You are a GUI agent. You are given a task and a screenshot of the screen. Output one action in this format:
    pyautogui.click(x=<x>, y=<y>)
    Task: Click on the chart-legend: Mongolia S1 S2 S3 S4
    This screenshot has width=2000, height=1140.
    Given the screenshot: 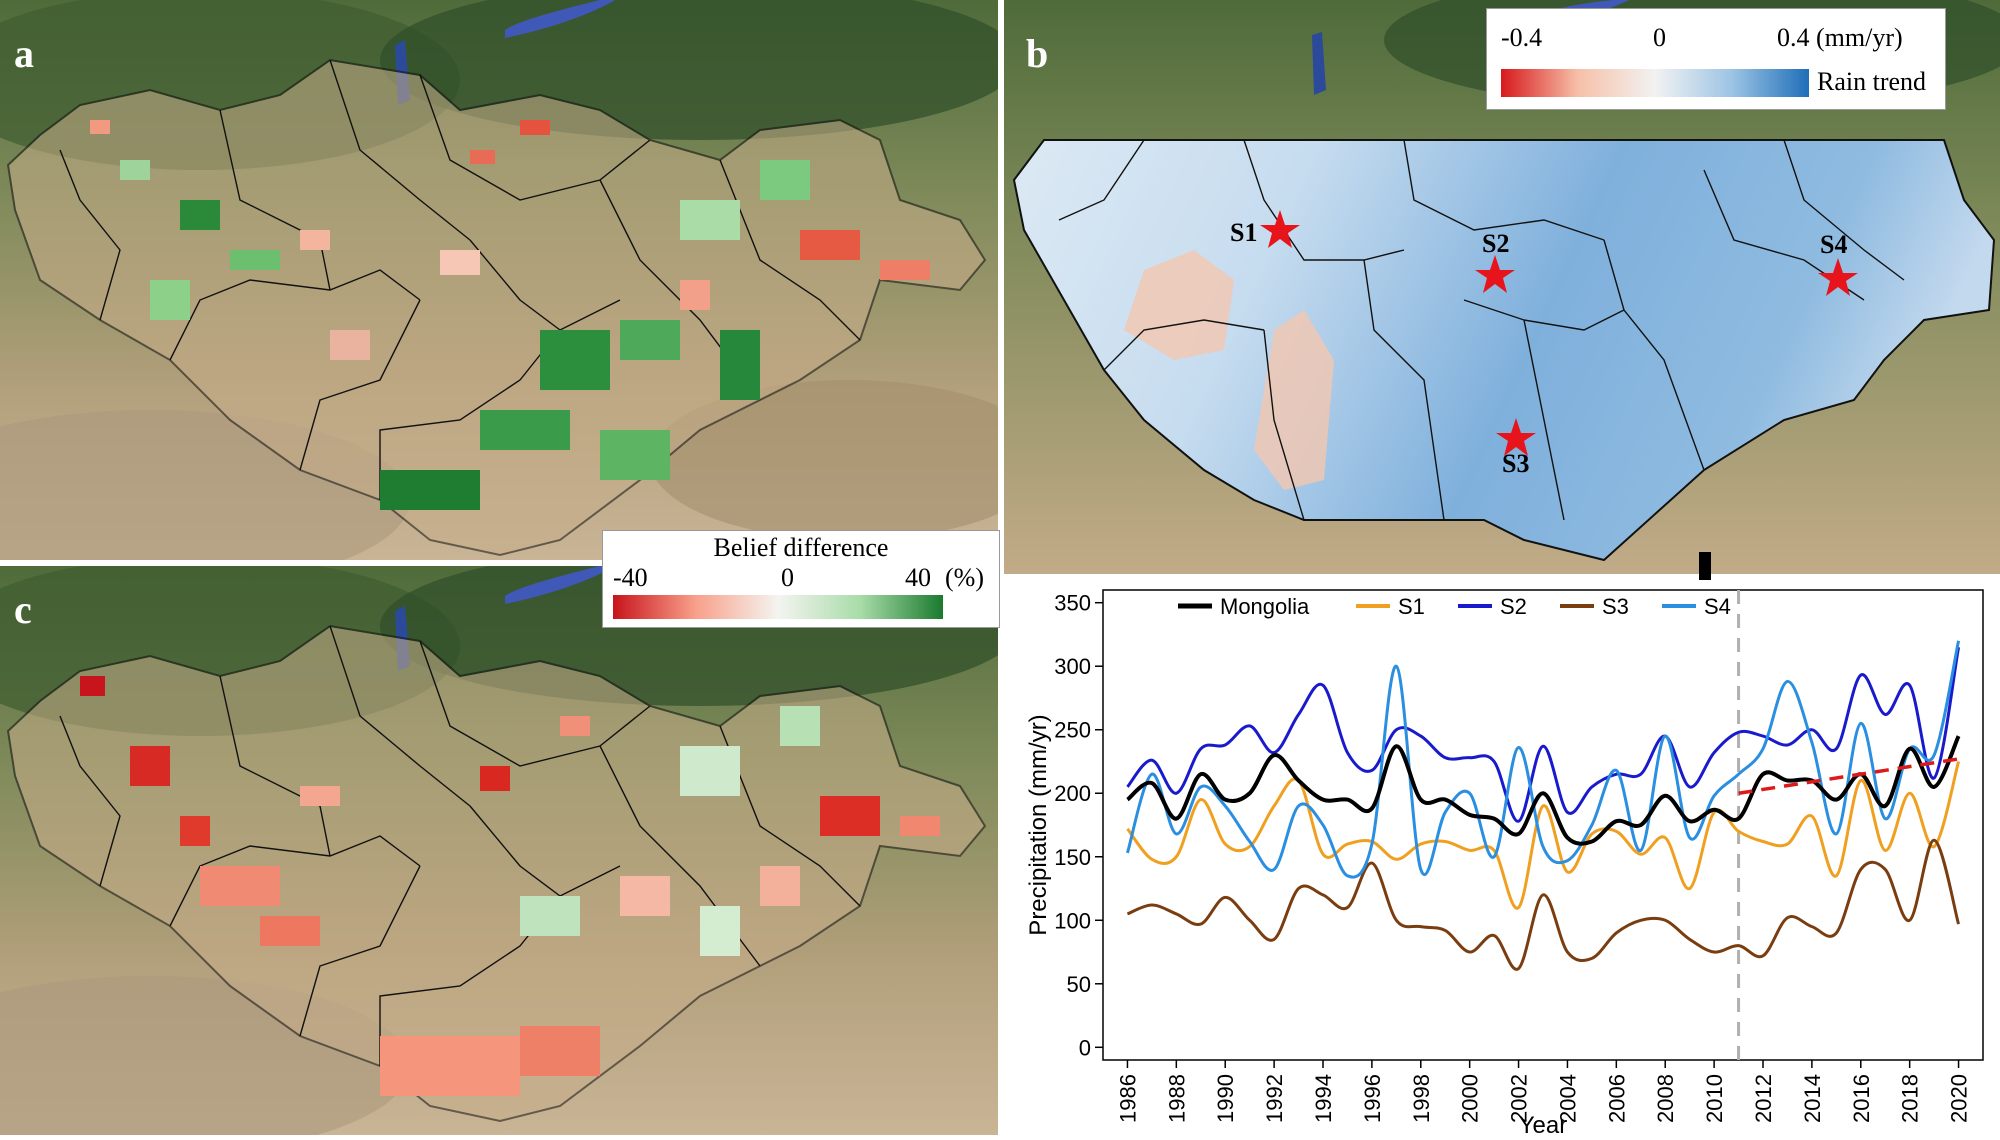 What is the action you would take?
    pyautogui.click(x=1454, y=606)
    